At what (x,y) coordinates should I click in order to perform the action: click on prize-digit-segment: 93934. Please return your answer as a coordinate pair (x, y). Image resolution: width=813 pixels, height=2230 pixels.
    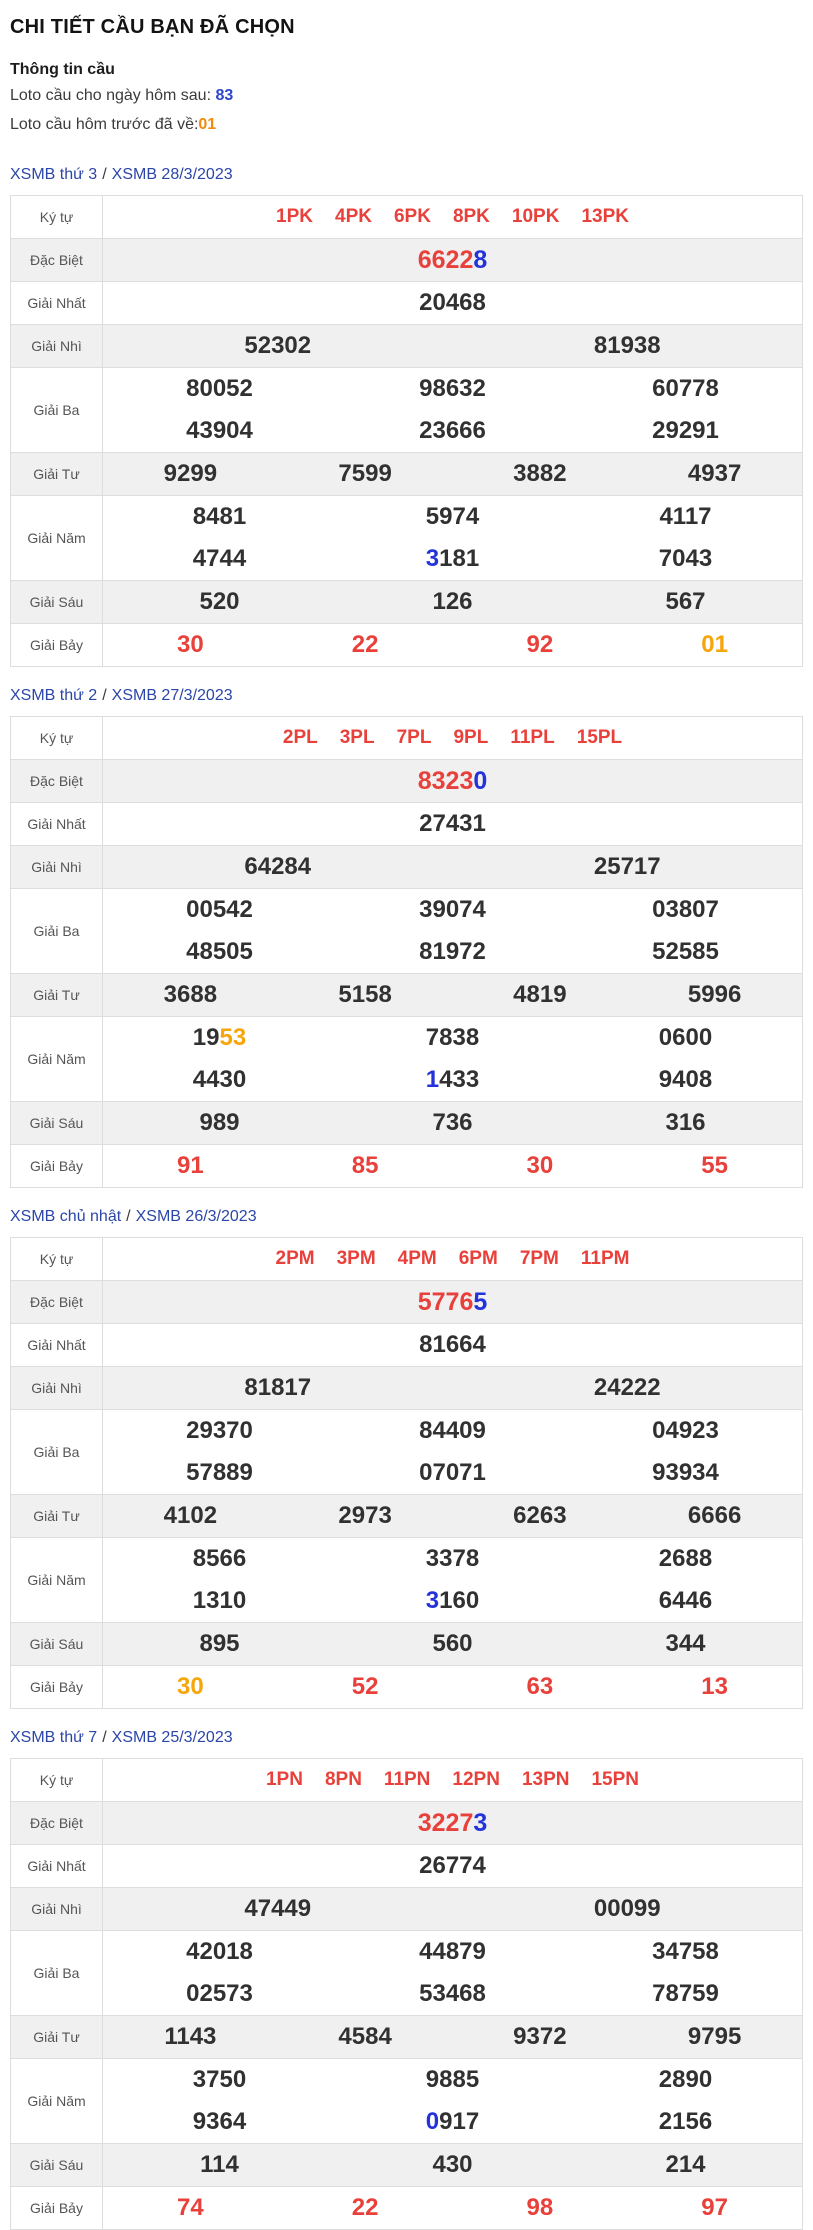
    Looking at the image, I should click on (685, 1472).